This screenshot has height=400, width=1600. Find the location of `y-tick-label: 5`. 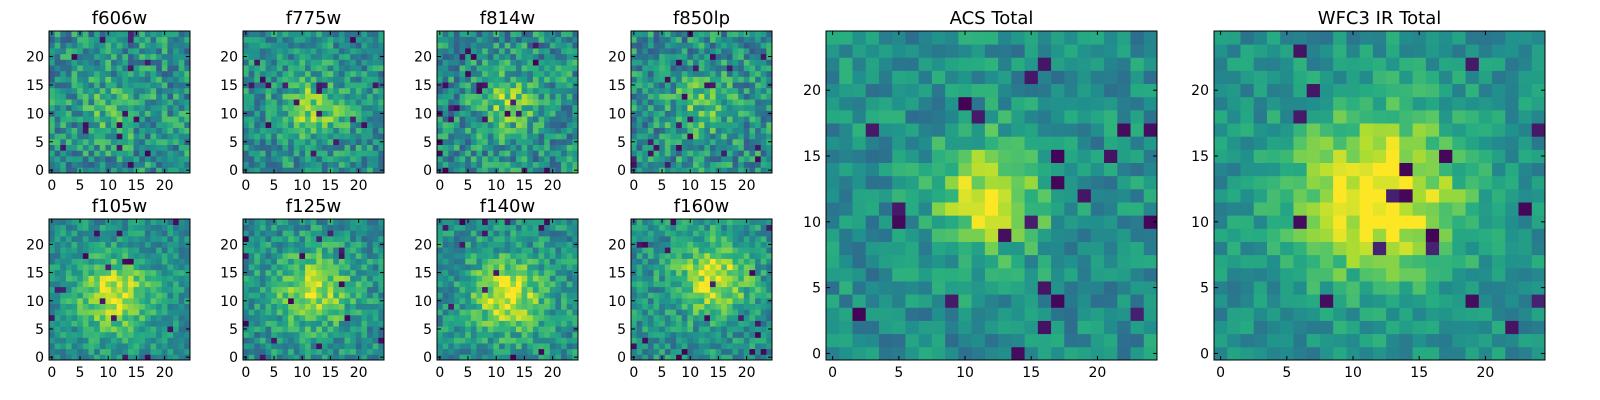

y-tick-label: 5 is located at coordinates (427, 330).